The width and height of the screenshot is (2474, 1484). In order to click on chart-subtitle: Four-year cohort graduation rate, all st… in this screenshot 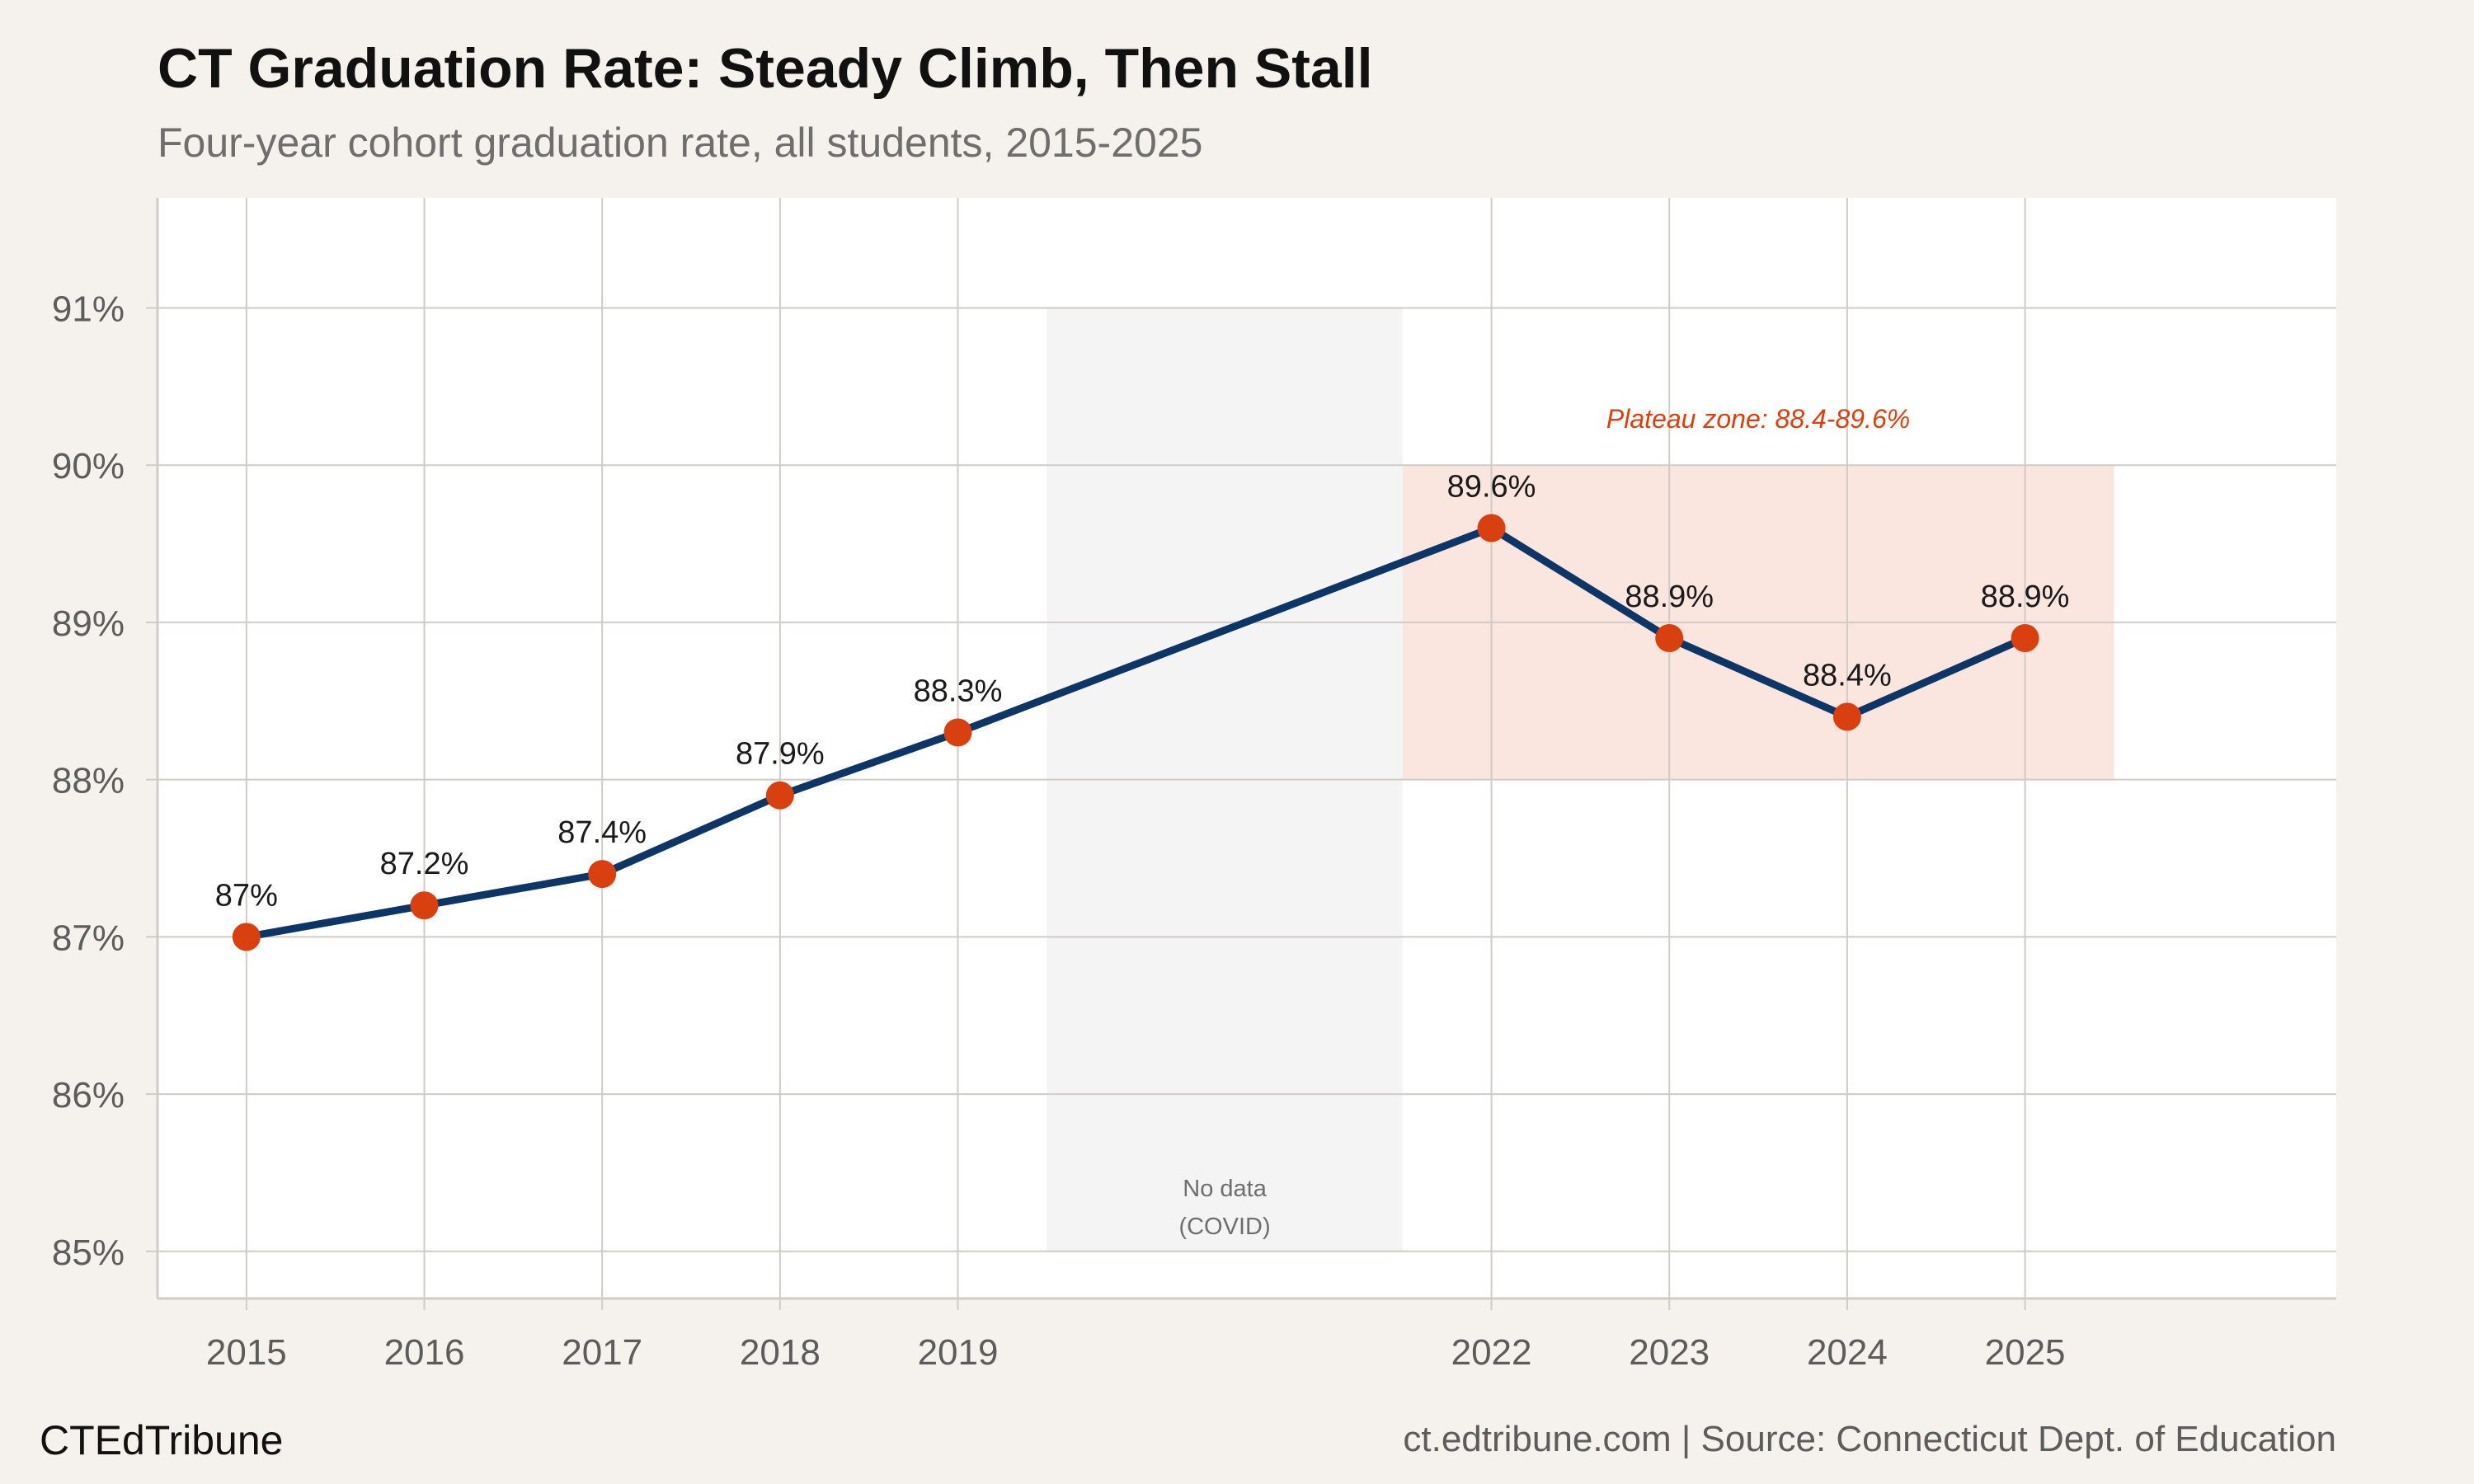, I will do `click(680, 143)`.